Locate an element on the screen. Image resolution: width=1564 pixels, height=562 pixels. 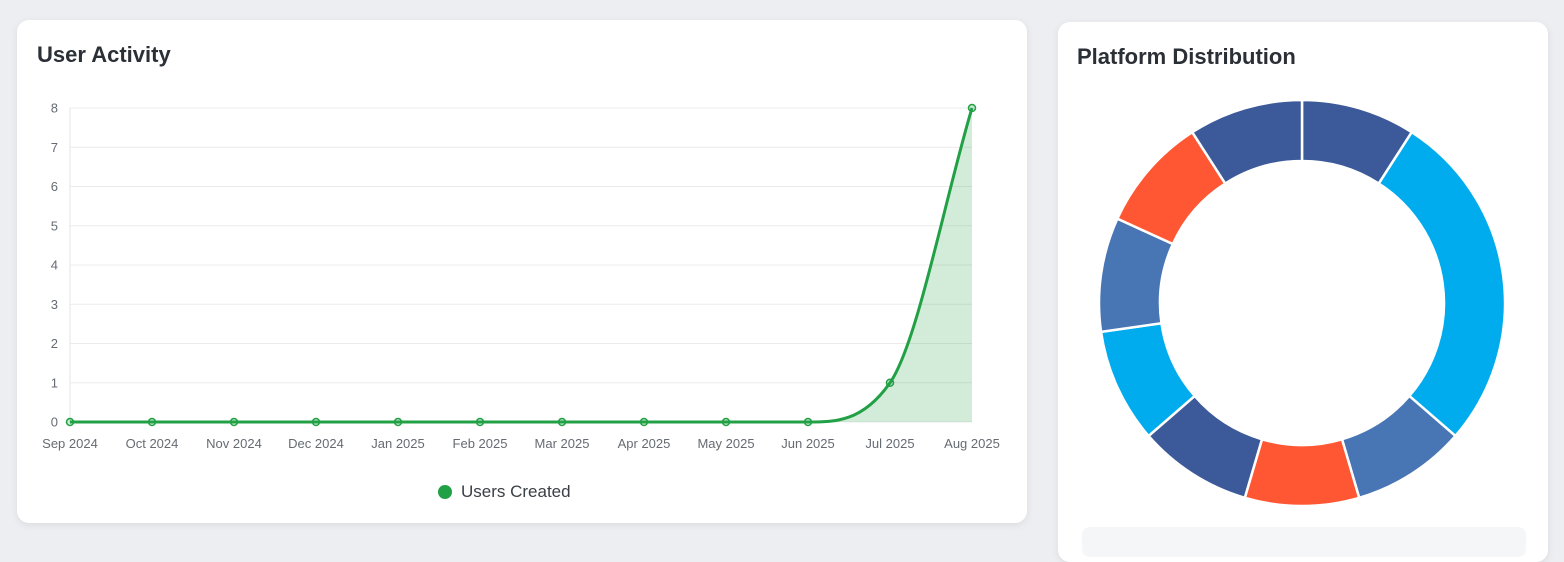
y-tick-label: 1 is located at coordinates (54, 382).